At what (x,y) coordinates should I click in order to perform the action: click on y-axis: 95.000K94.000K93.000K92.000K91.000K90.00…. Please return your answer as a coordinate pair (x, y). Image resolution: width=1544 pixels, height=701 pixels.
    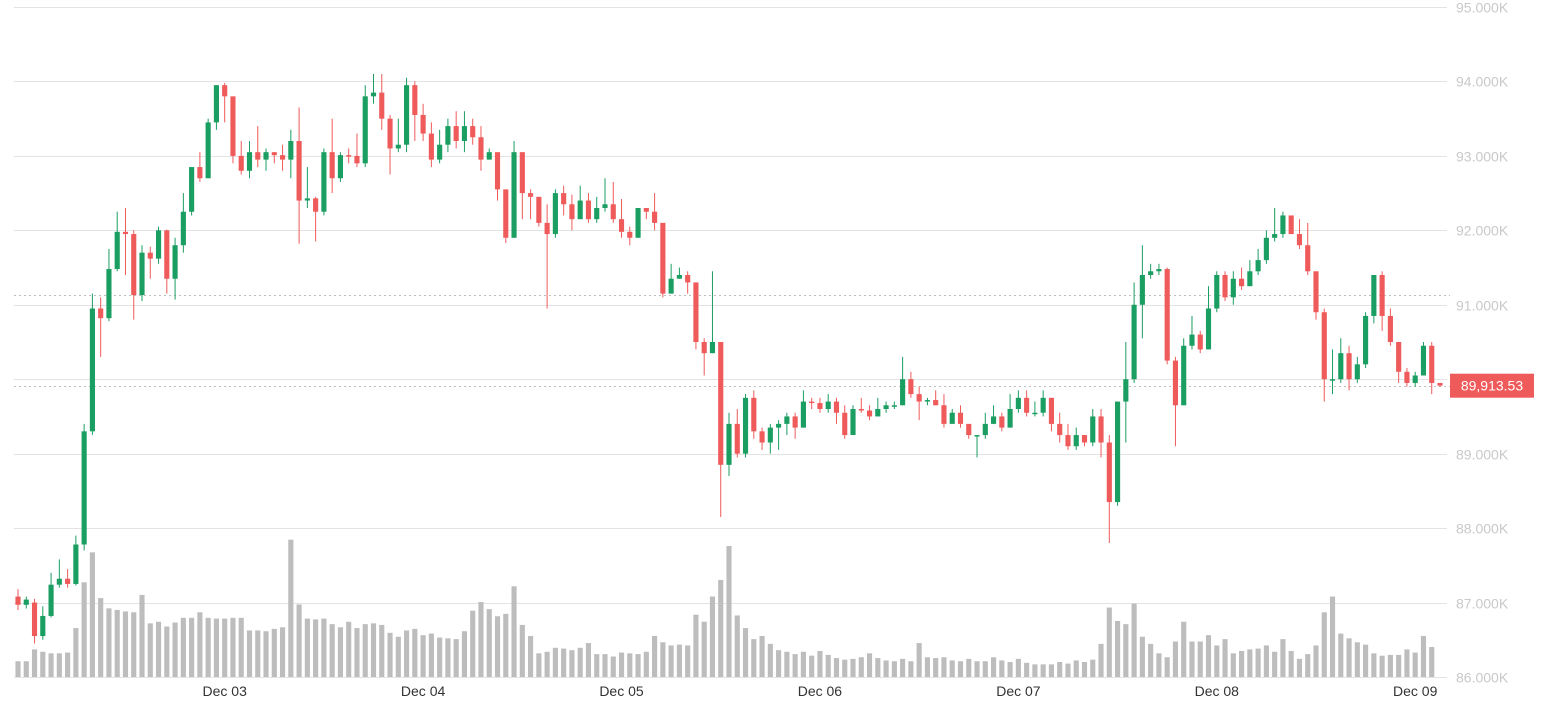
    Looking at the image, I should click on (1482, 343).